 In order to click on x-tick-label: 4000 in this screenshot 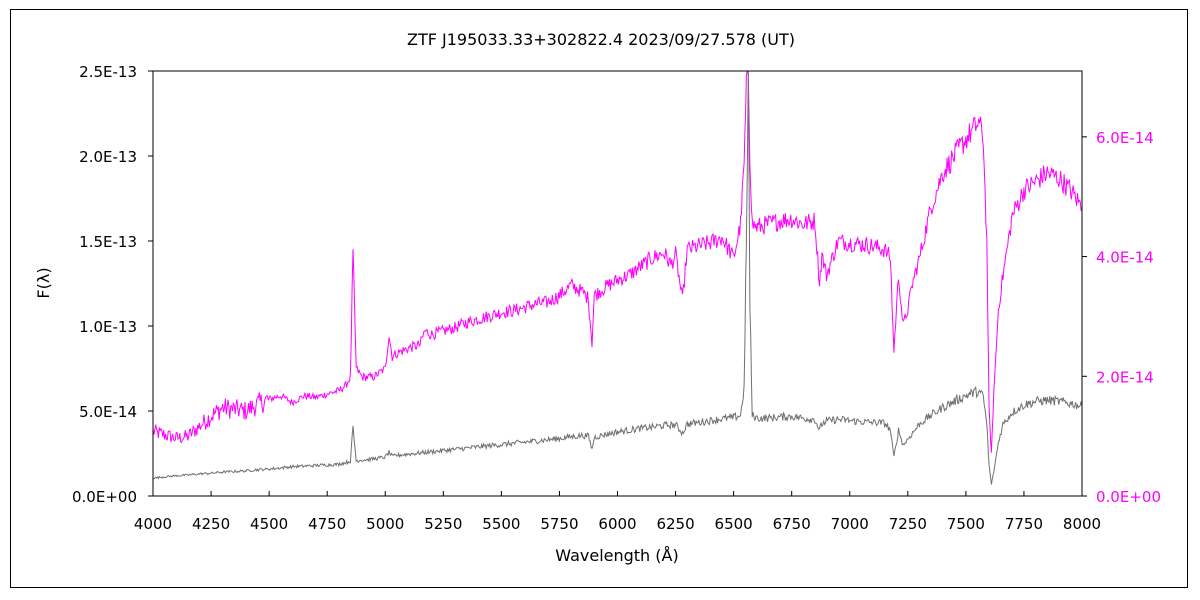, I will do `click(153, 524)`.